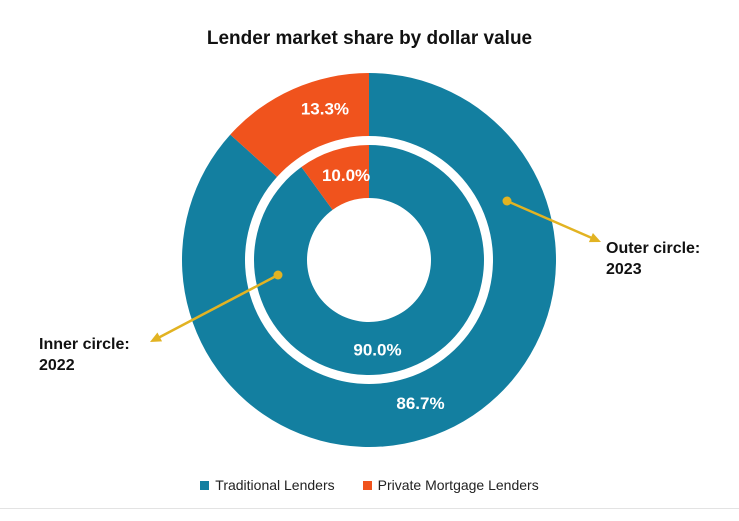  What do you see at coordinates (377, 350) in the screenshot?
I see `inner-ring-label-traditional: 90.0%` at bounding box center [377, 350].